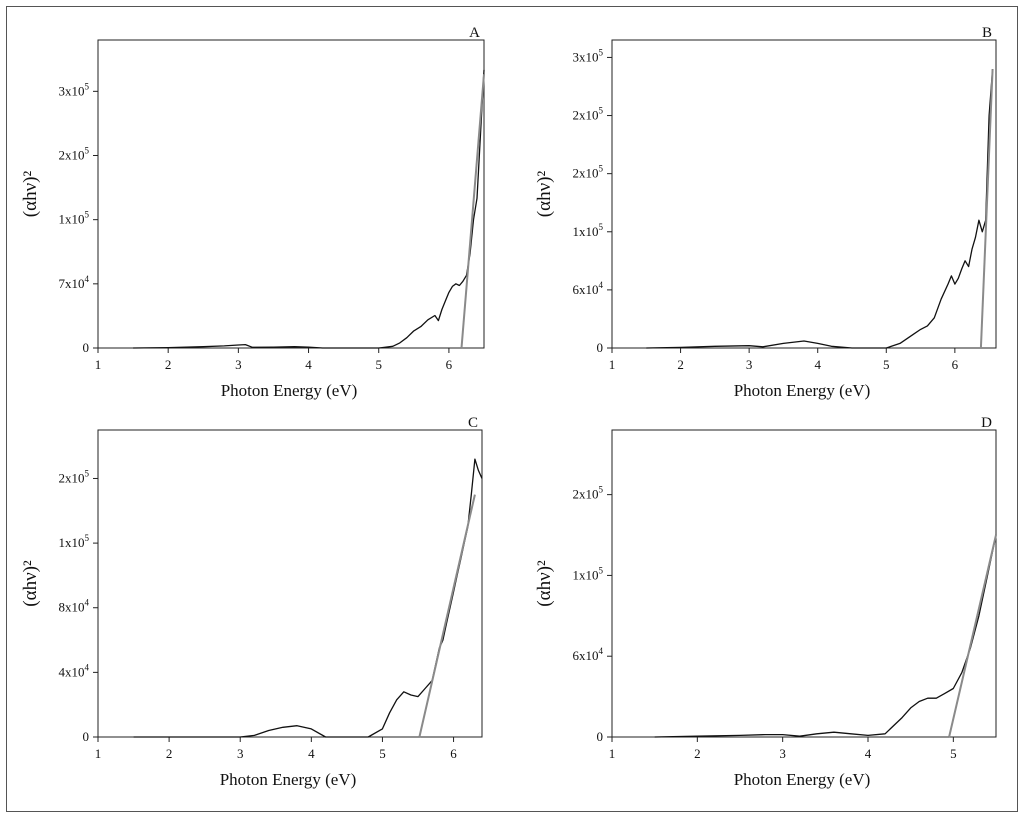 The width and height of the screenshot is (1026, 820). I want to click on y-tick-label: 7x10⁴, so click(74, 282).